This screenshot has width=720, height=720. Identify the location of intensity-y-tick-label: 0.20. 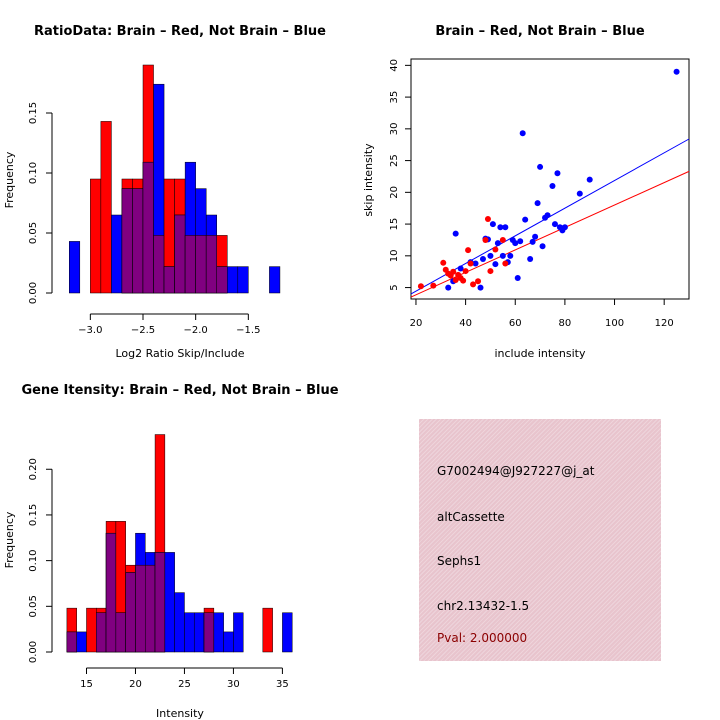
(33, 469).